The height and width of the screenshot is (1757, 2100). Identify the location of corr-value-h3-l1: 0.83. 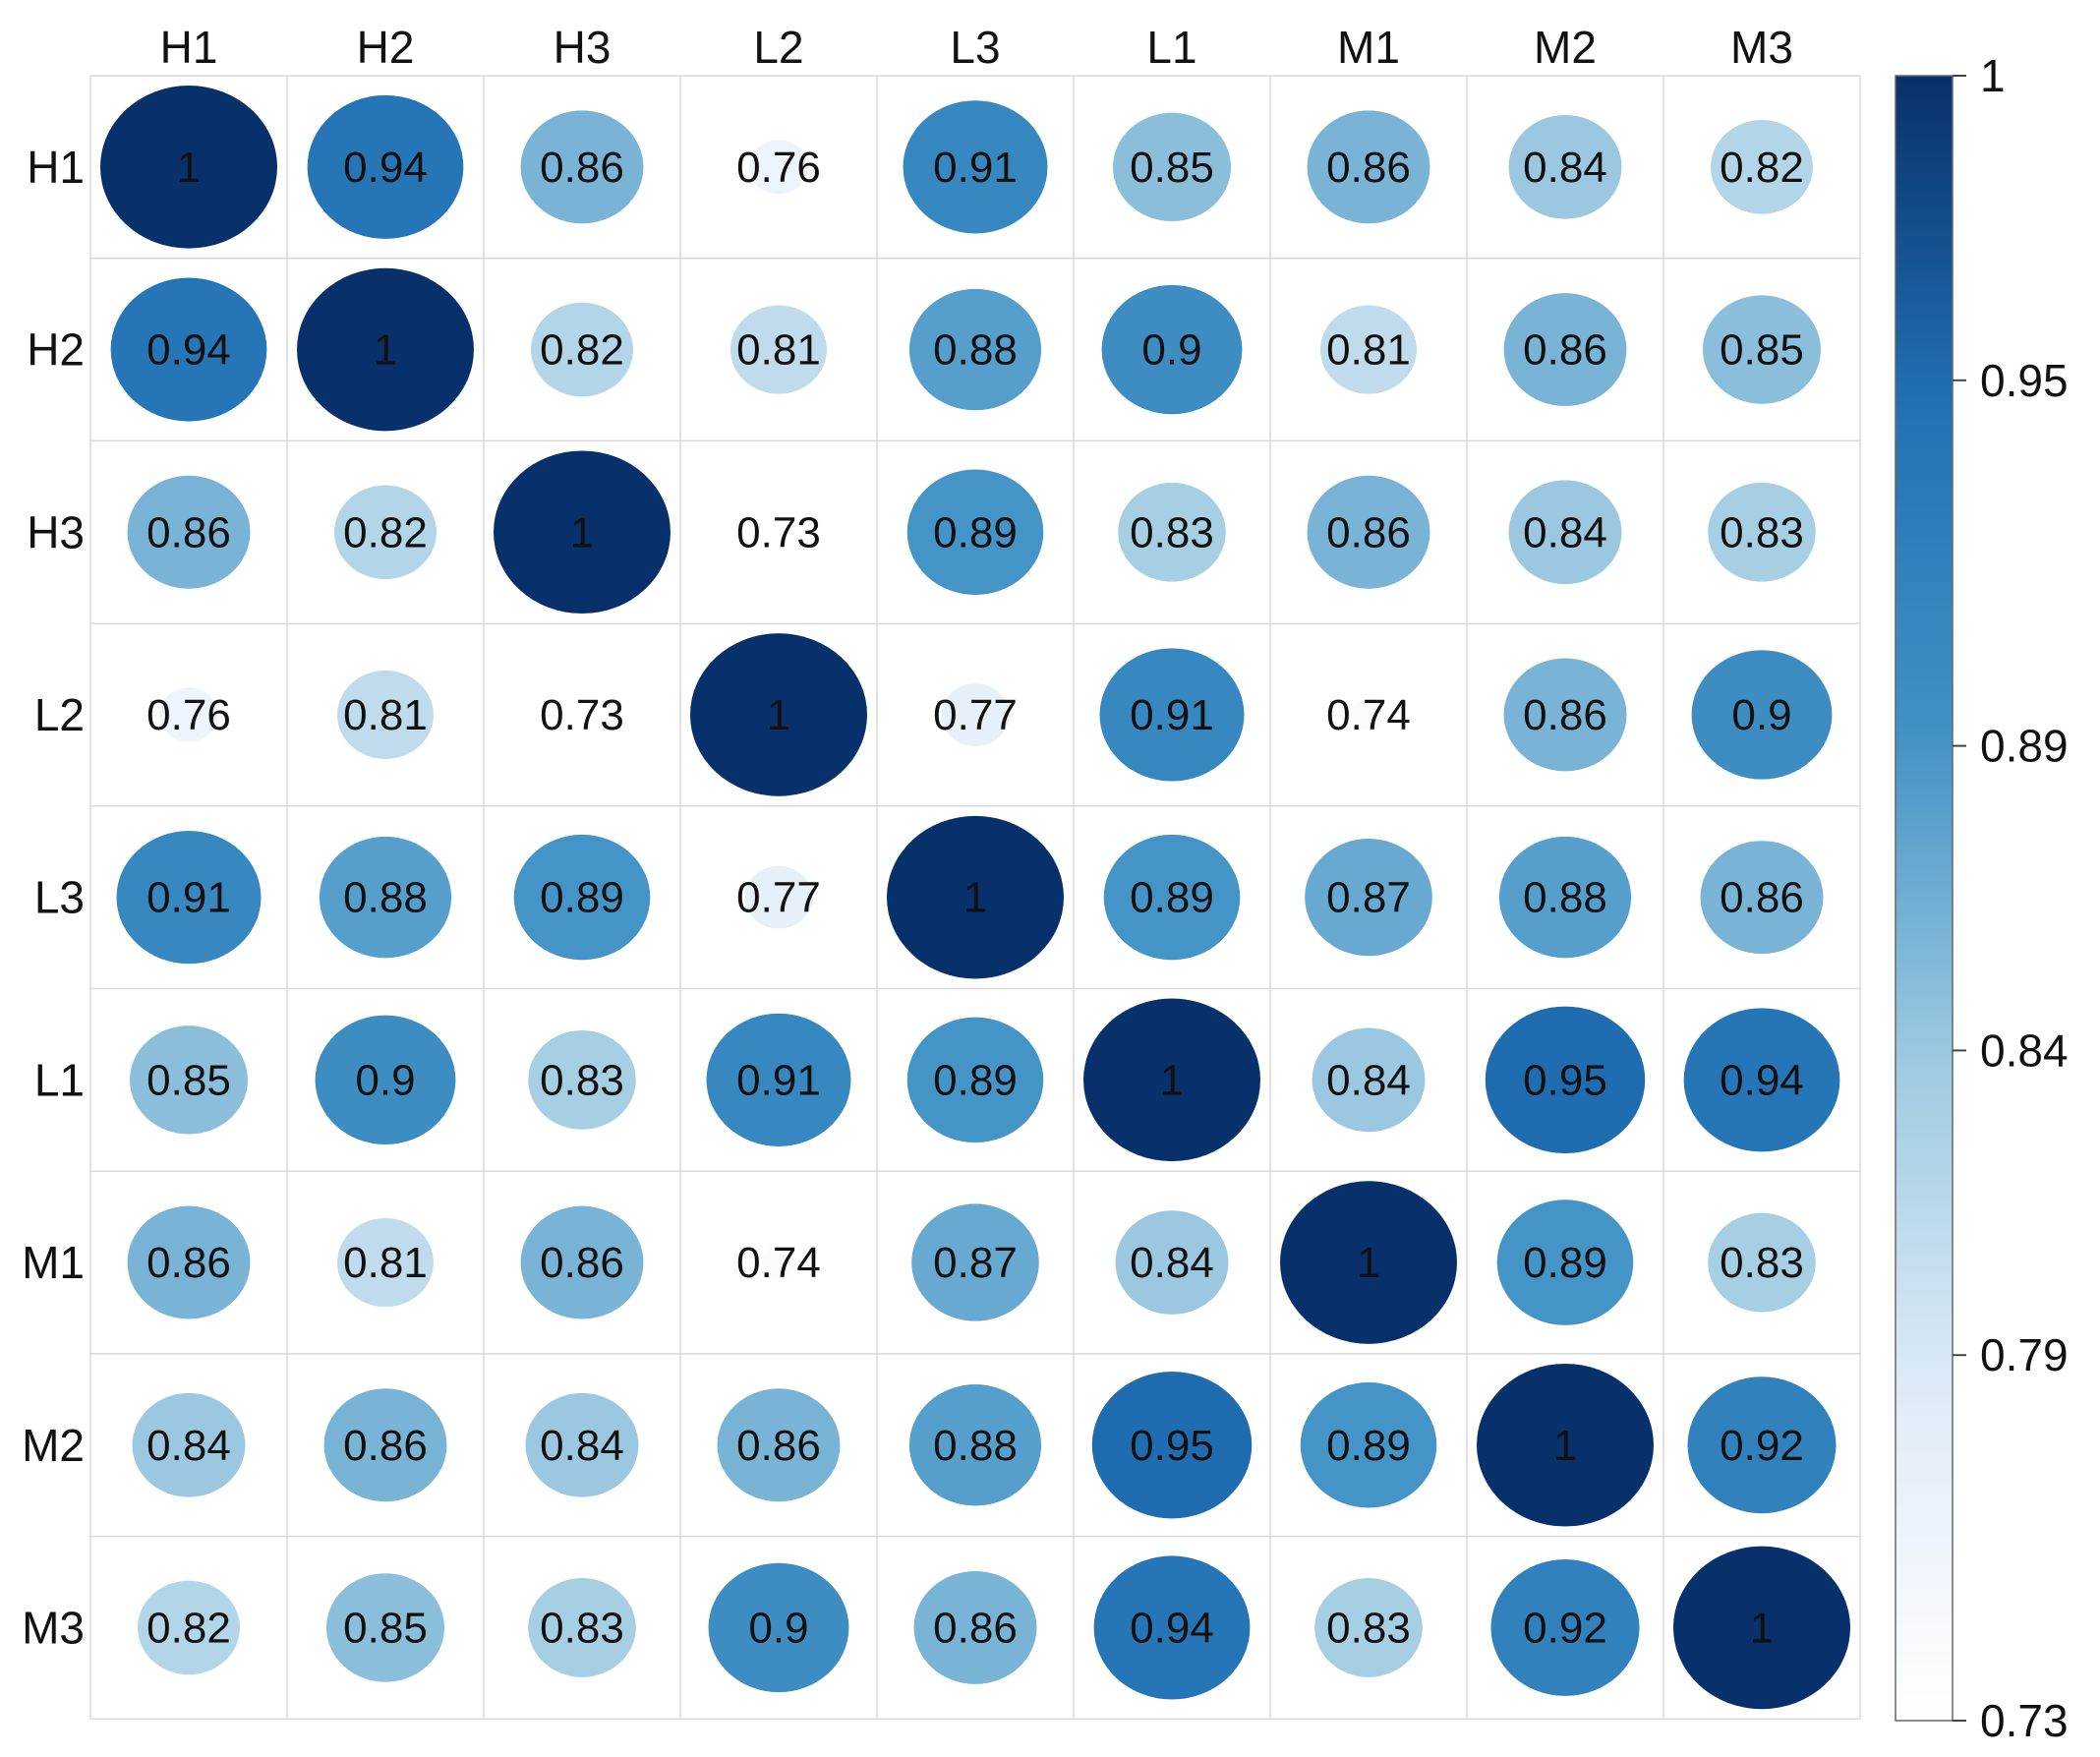
(1172, 532).